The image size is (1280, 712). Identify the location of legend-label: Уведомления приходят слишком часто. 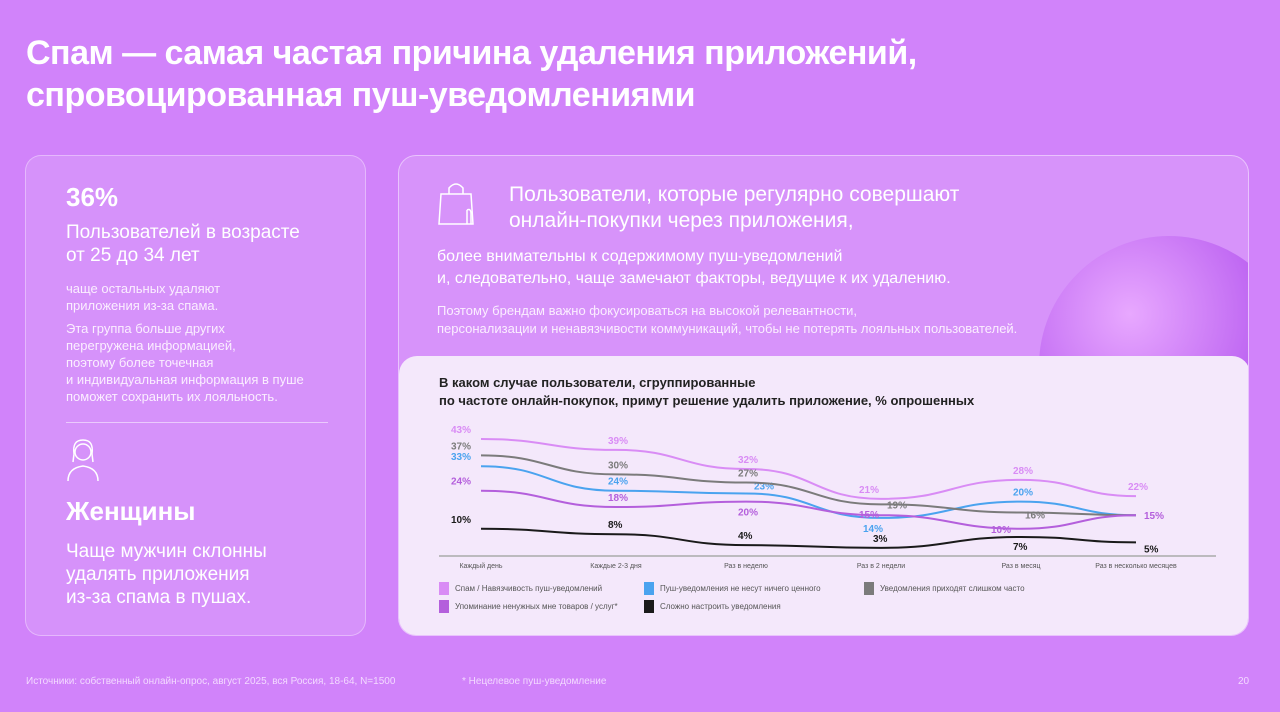
(952, 588).